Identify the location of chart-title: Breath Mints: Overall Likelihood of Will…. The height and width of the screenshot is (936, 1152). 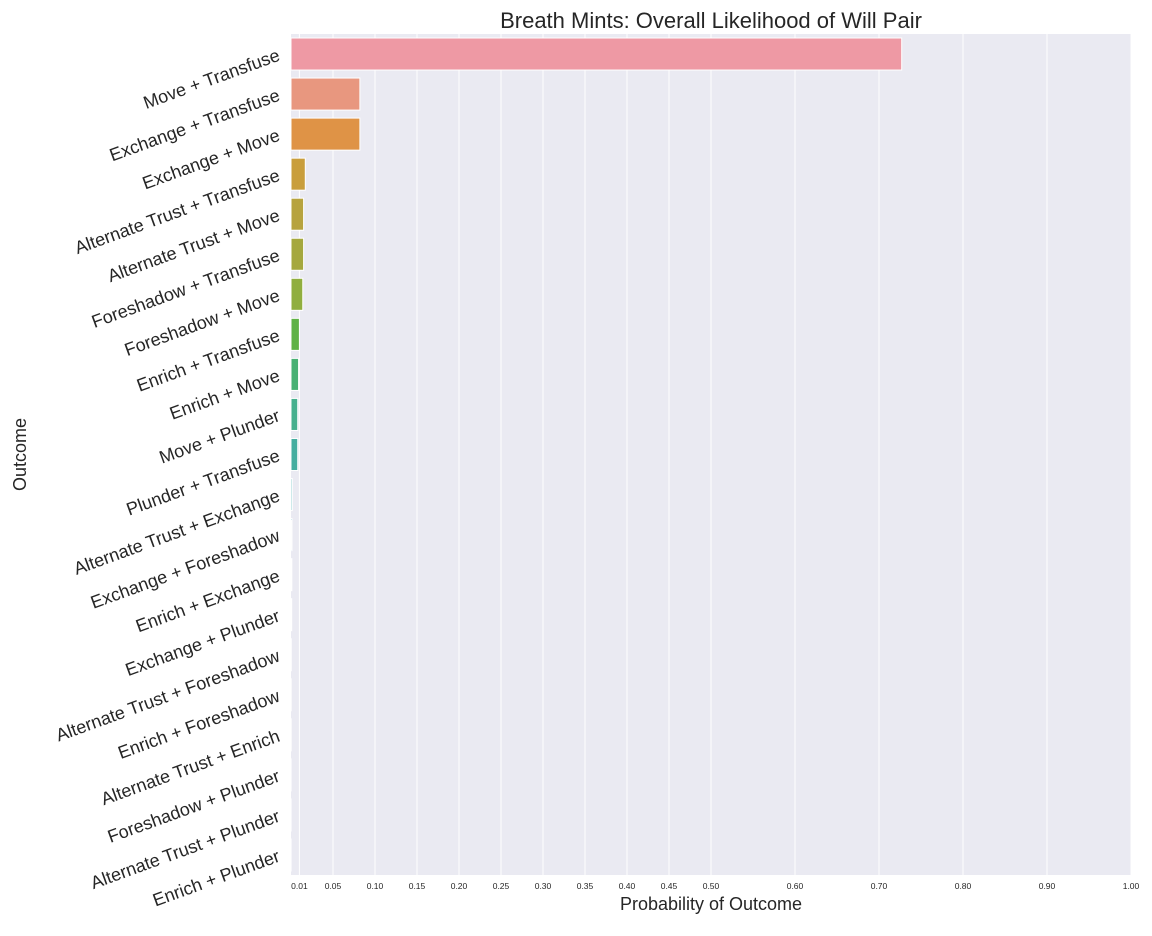
(711, 20).